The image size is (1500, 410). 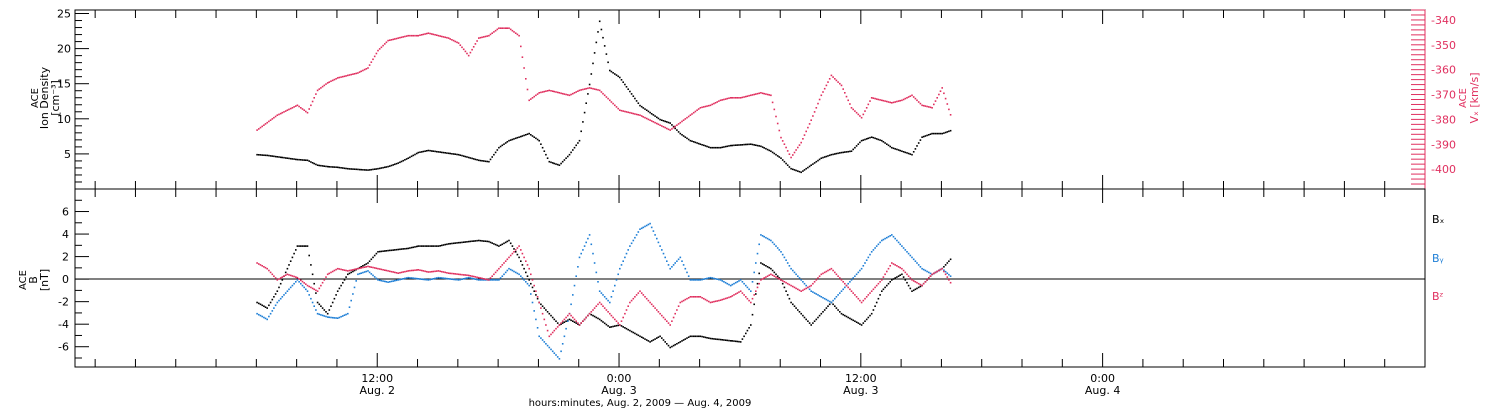 I want to click on bottom-left-tick-label: 2, so click(x=65, y=257).